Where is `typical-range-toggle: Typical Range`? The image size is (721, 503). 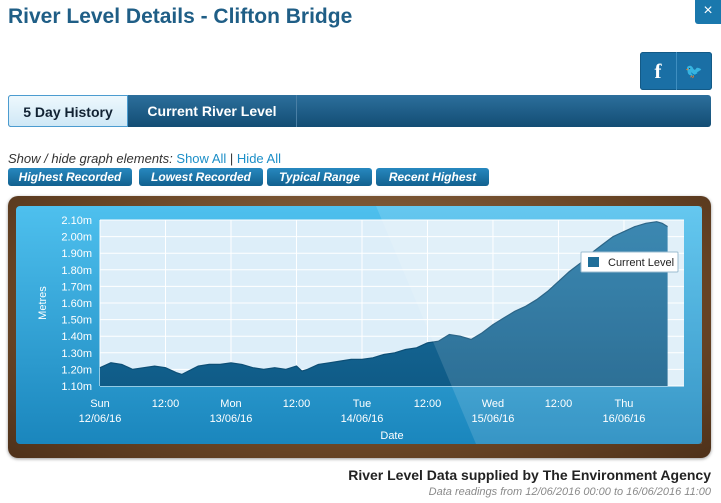 typical-range-toggle: Typical Range is located at coordinates (319, 177).